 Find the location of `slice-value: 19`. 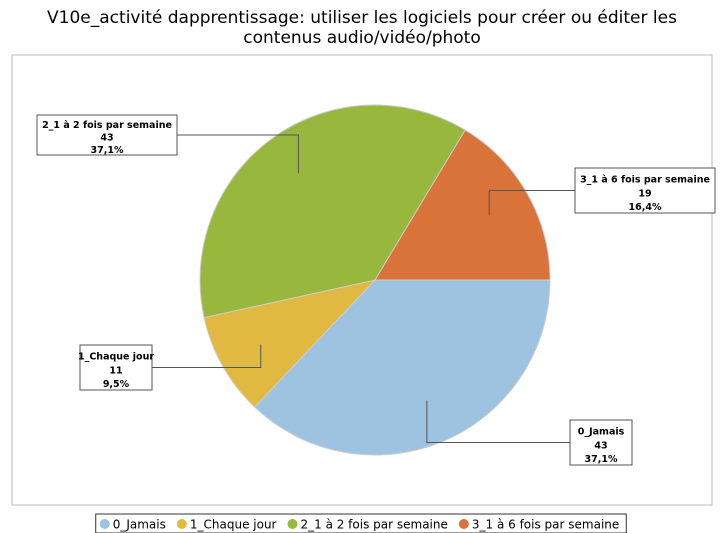

slice-value: 19 is located at coordinates (644, 193).